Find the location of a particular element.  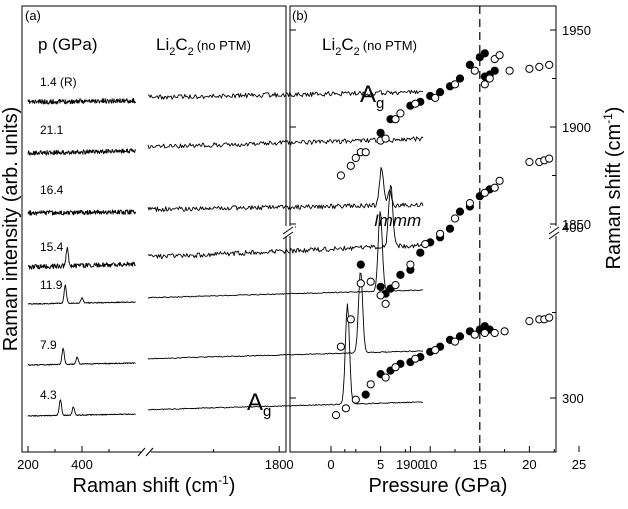

panel-b-sample-label: Li2C2 (no PTM) is located at coordinates (369, 46).